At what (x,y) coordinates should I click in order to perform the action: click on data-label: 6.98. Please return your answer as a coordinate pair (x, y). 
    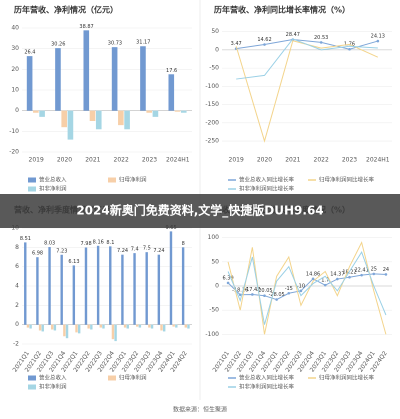
    Looking at the image, I should click on (37, 254).